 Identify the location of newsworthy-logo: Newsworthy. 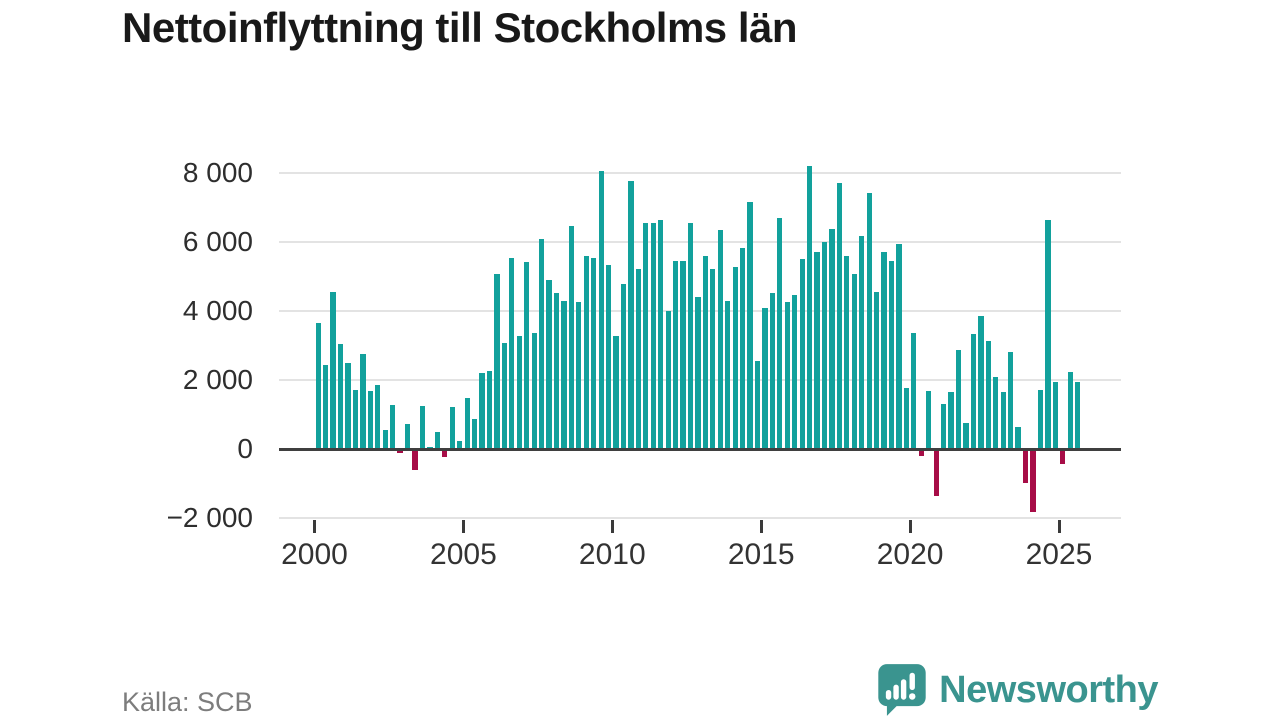
(1016, 690).